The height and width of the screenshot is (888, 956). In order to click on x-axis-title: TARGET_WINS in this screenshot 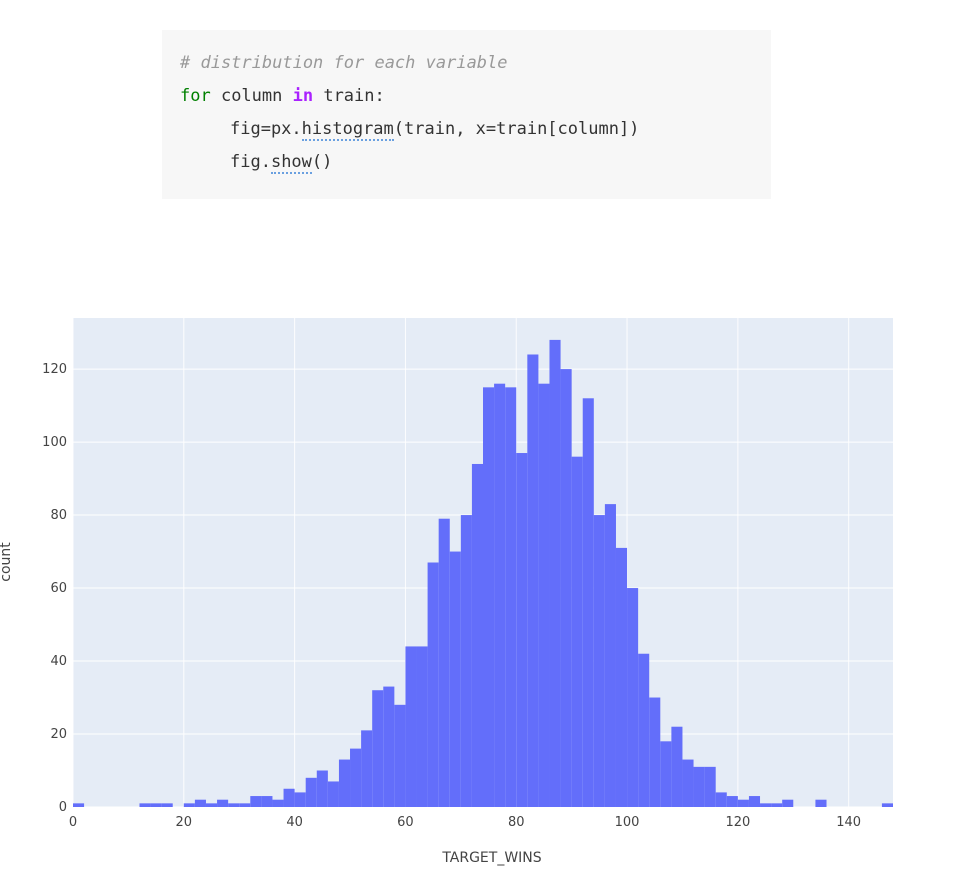, I will do `click(491, 858)`.